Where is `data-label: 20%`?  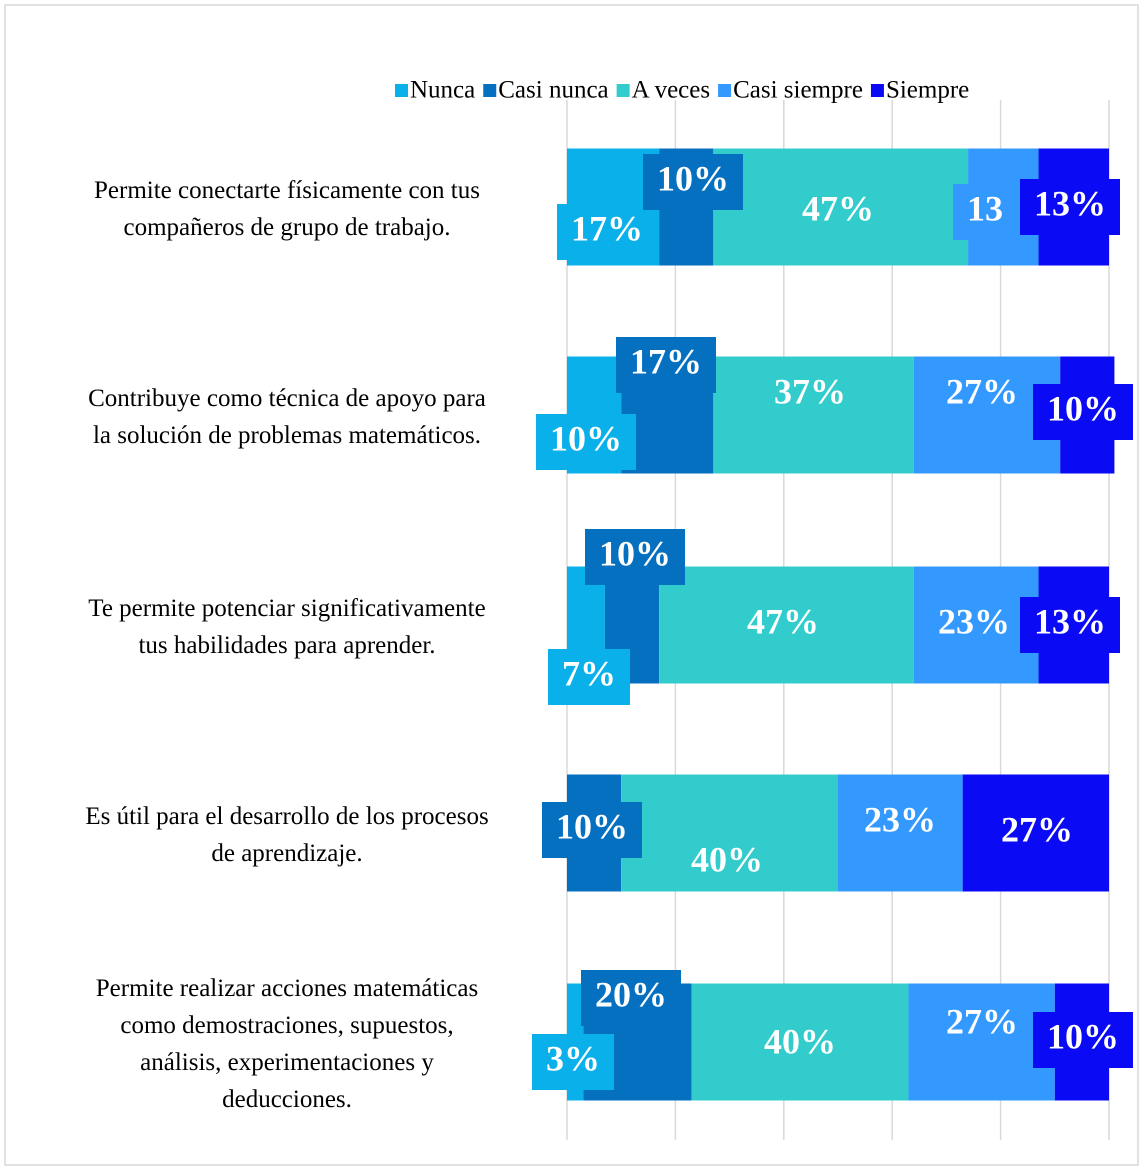
data-label: 20% is located at coordinates (631, 994).